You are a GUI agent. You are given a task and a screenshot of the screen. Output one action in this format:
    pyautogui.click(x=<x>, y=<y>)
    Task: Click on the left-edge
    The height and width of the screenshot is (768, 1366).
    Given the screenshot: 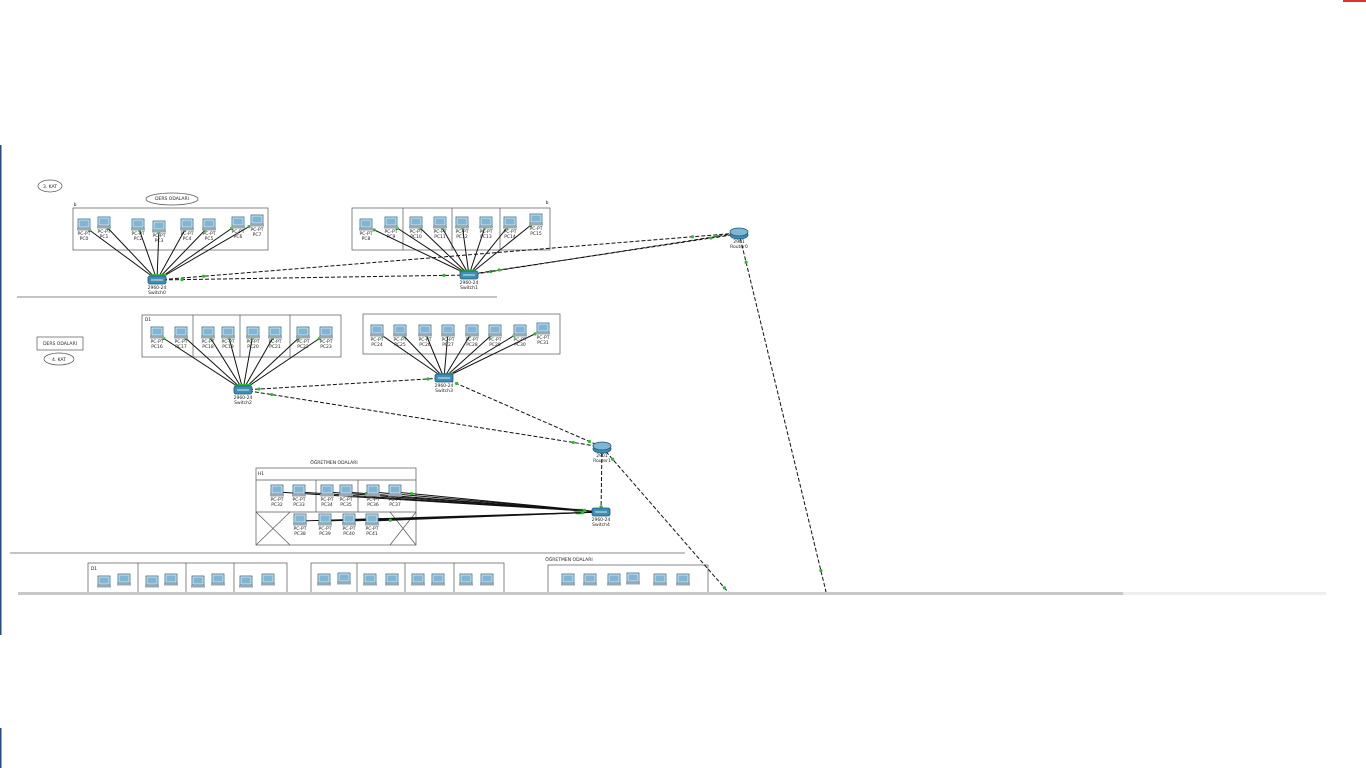 What is the action you would take?
    pyautogui.click(x=1, y=390)
    